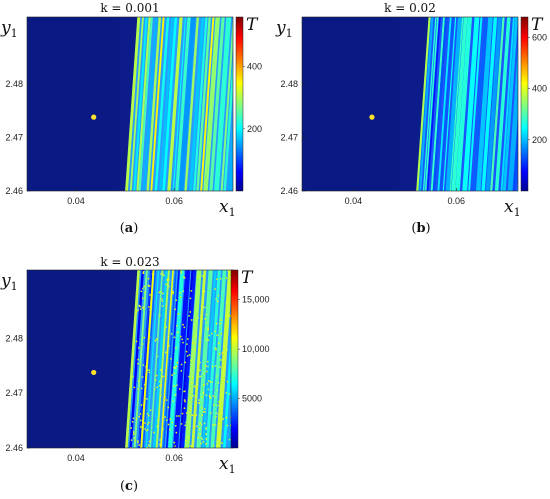  What do you see at coordinates (351, 104) in the screenshot?
I see `heatmap-dark-band` at bounding box center [351, 104].